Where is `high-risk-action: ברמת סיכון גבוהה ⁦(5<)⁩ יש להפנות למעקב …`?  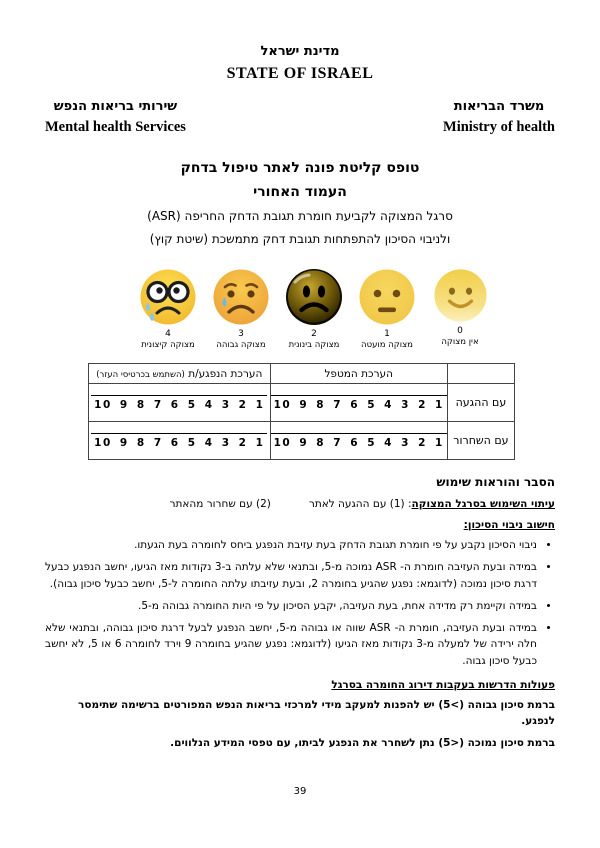
high-risk-action: ברמת סיכון גבוהה ⁦(5<)⁩ יש להפנות למעקב … is located at coordinates (316, 712).